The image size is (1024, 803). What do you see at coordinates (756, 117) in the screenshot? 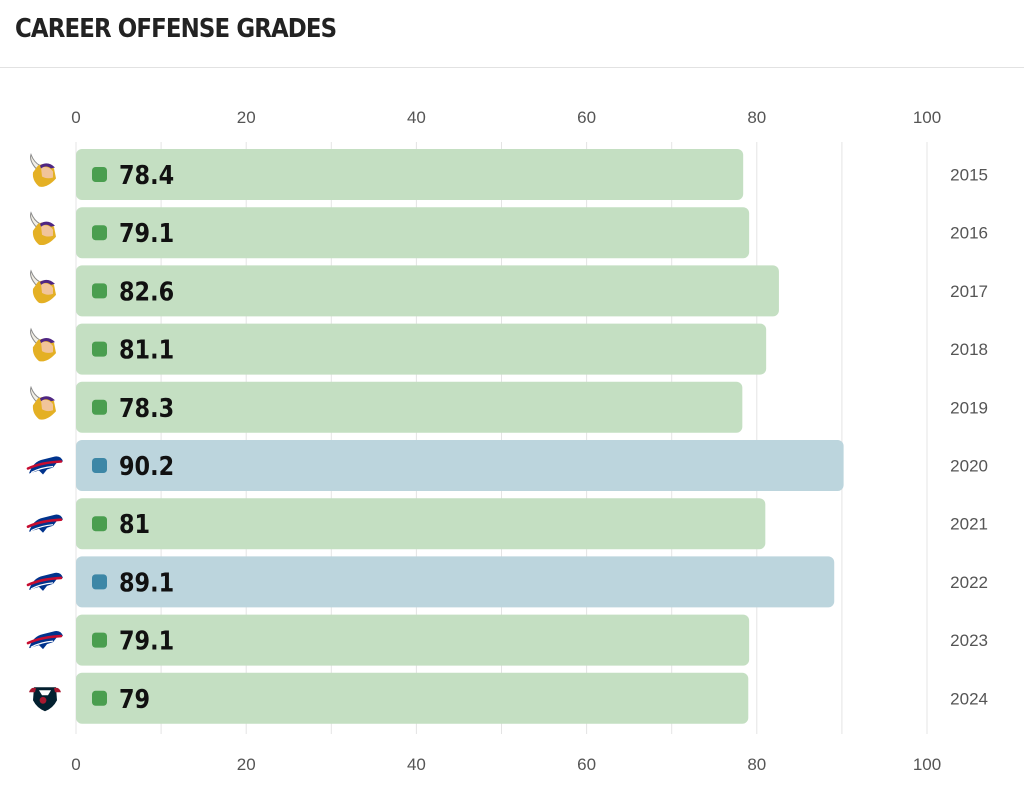
I see `x-tick-label-top: 80` at bounding box center [756, 117].